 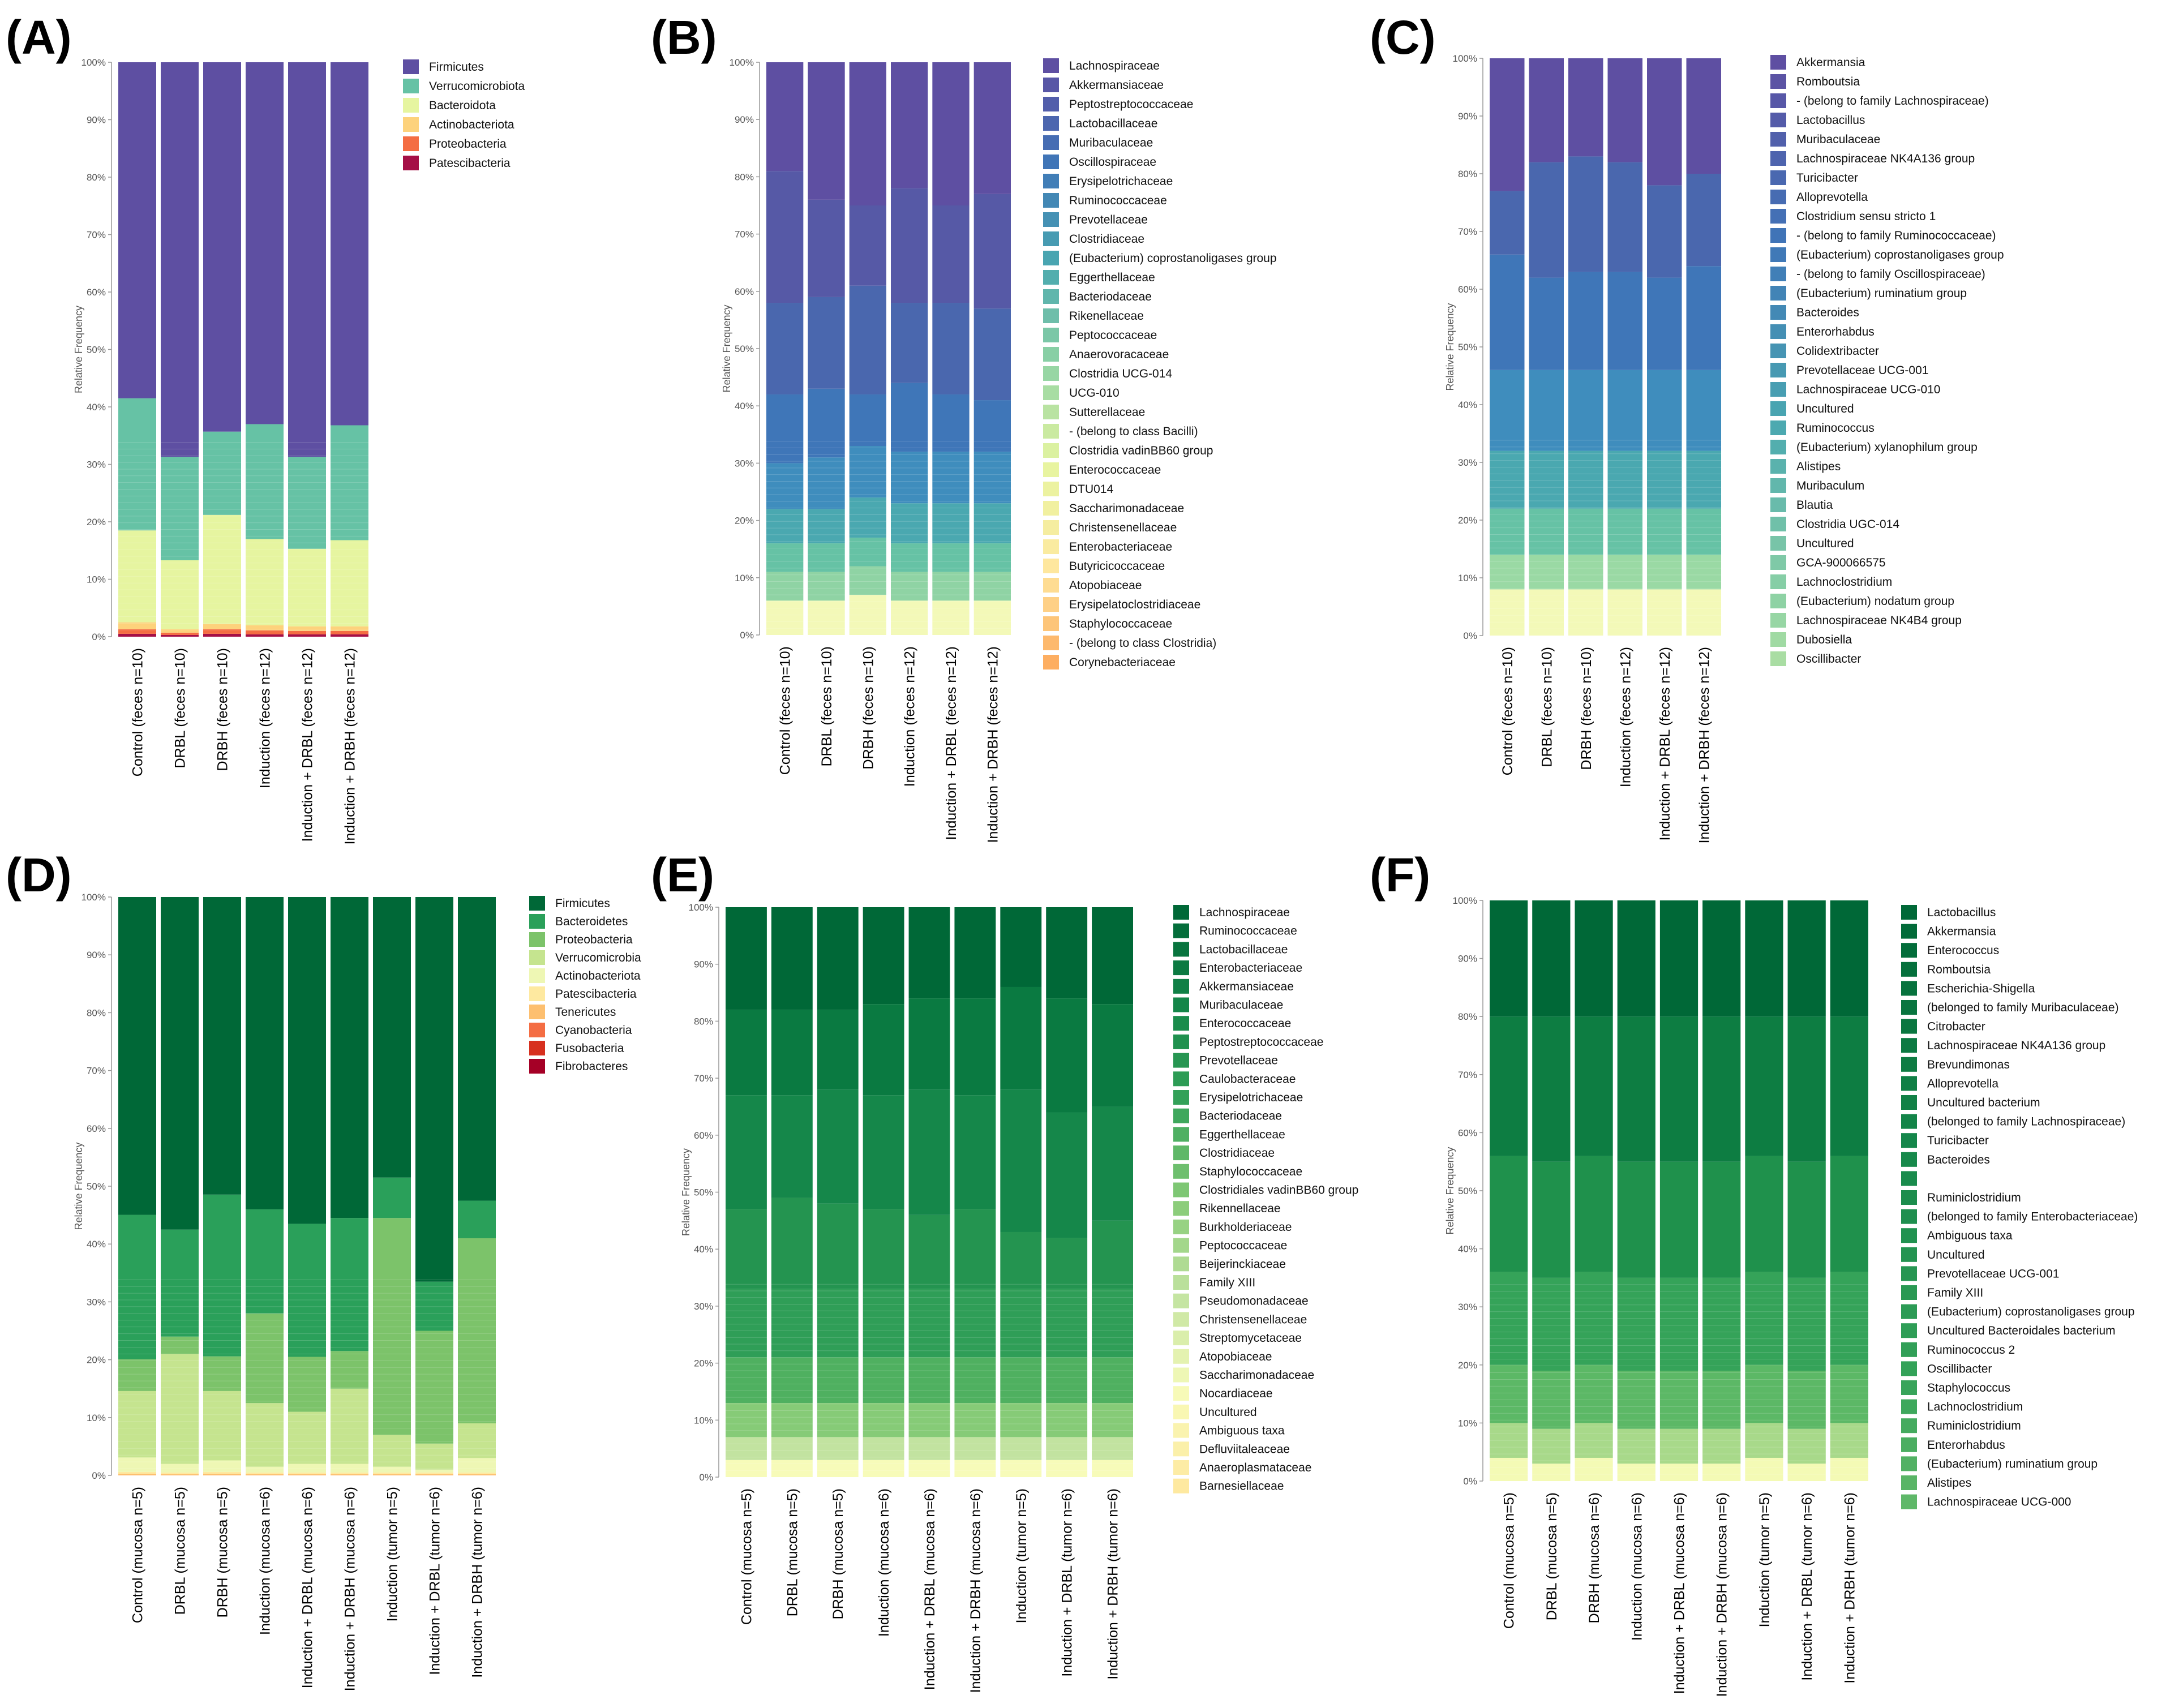 I want to click on x-tick-label: Induction + DRBL (feces n=12), so click(x=308, y=745).